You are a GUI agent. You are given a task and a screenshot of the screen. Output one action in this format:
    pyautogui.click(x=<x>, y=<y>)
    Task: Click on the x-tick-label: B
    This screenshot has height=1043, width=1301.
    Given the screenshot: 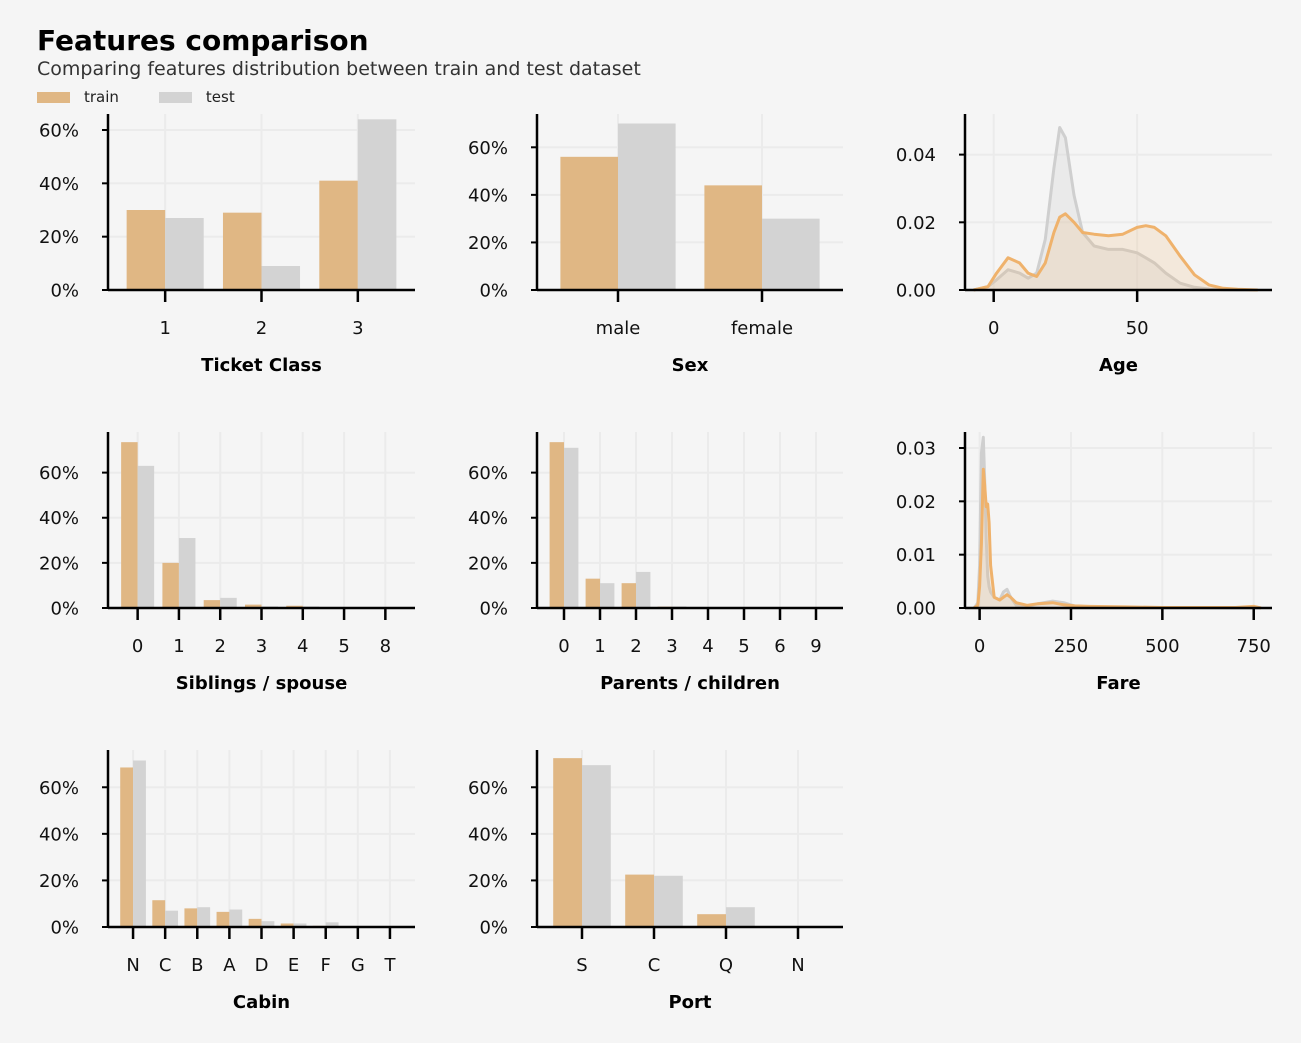 What is the action you would take?
    pyautogui.click(x=197, y=965)
    